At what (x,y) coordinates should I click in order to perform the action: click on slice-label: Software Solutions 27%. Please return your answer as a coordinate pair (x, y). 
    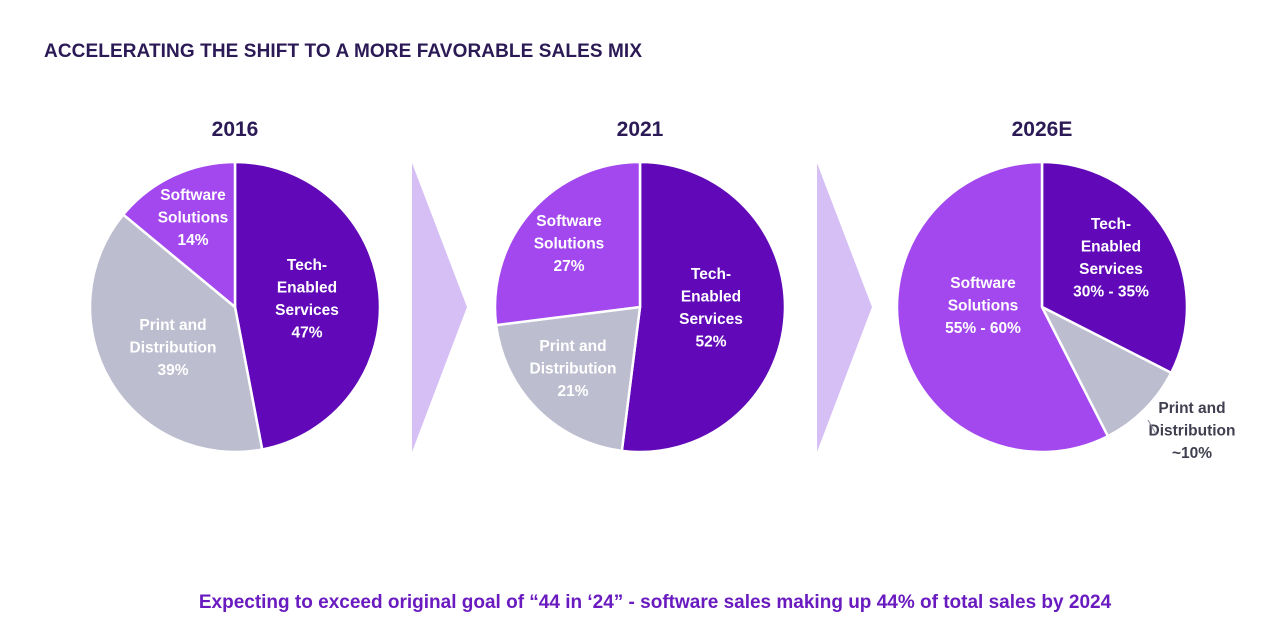
    Looking at the image, I should click on (569, 244).